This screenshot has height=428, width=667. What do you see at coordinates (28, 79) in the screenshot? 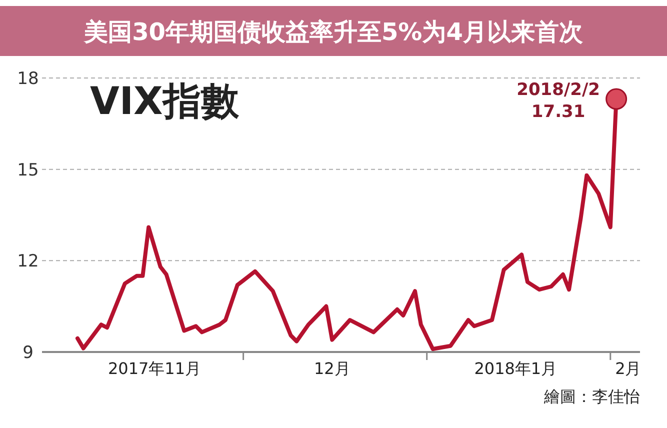
I see `y-tick-label: 18` at bounding box center [28, 79].